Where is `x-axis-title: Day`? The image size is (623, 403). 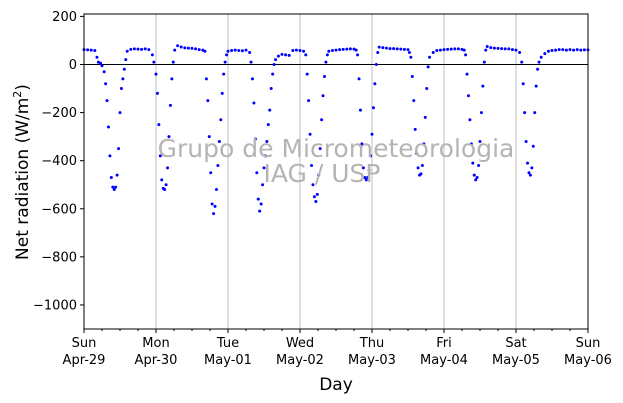
x-axis-title: Day is located at coordinates (336, 385).